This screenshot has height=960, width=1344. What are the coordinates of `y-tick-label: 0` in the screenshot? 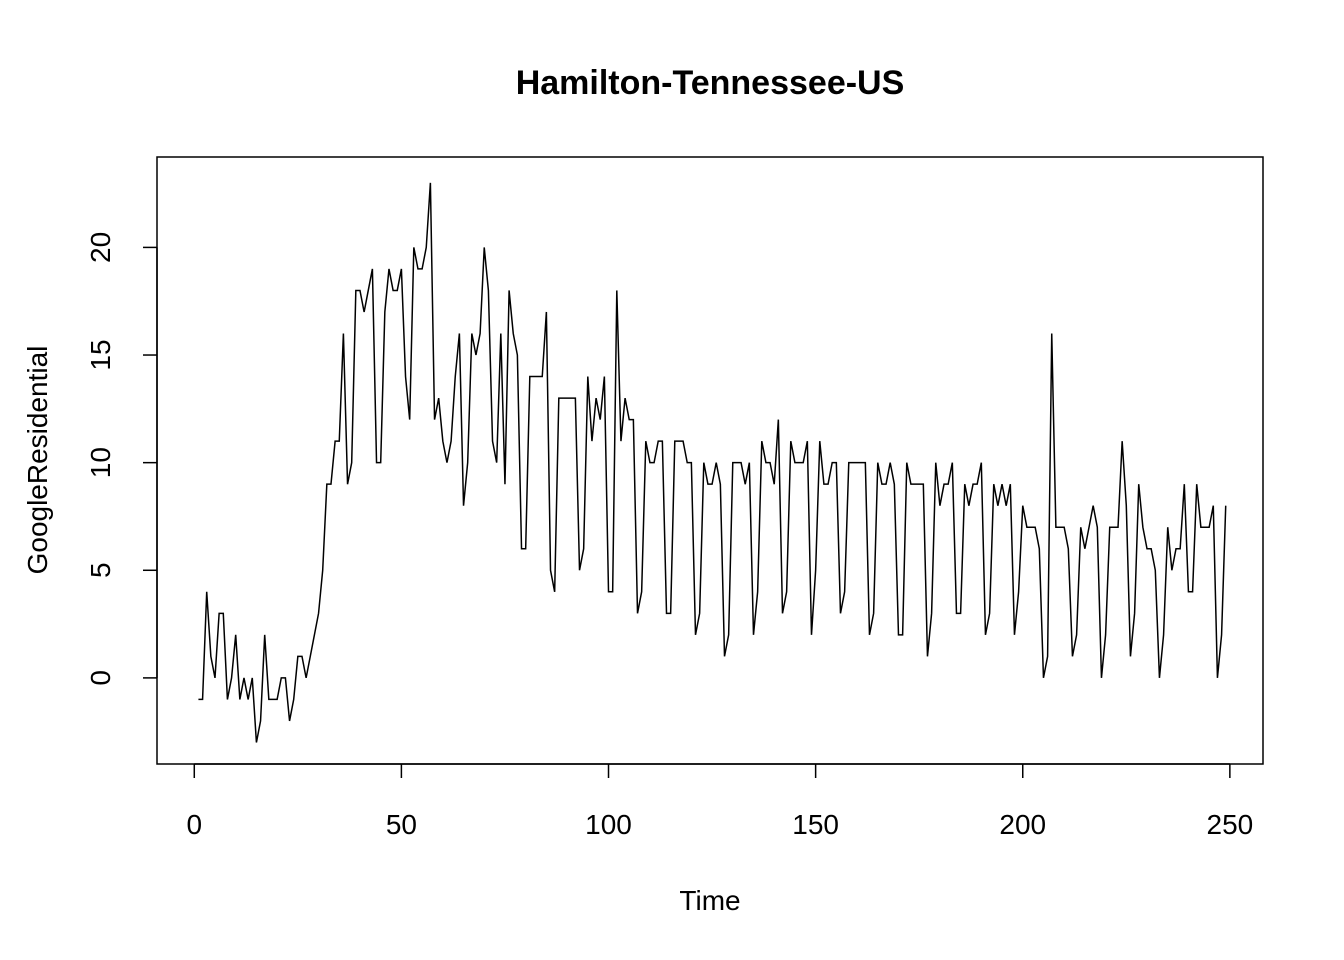 It's located at (100, 678).